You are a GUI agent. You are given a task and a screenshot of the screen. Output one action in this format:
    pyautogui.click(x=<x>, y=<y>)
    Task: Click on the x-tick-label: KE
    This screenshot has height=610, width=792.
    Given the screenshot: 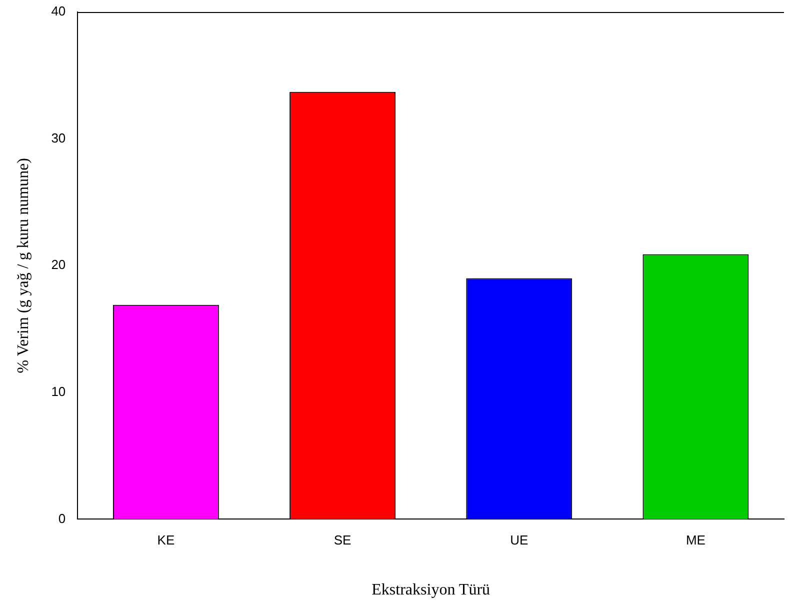 What is the action you would take?
    pyautogui.click(x=166, y=540)
    